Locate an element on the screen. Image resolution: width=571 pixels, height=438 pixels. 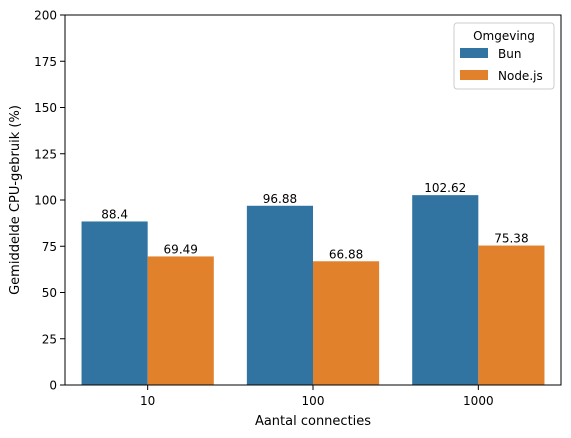
bar-value-label: 66.88 is located at coordinates (346, 254).